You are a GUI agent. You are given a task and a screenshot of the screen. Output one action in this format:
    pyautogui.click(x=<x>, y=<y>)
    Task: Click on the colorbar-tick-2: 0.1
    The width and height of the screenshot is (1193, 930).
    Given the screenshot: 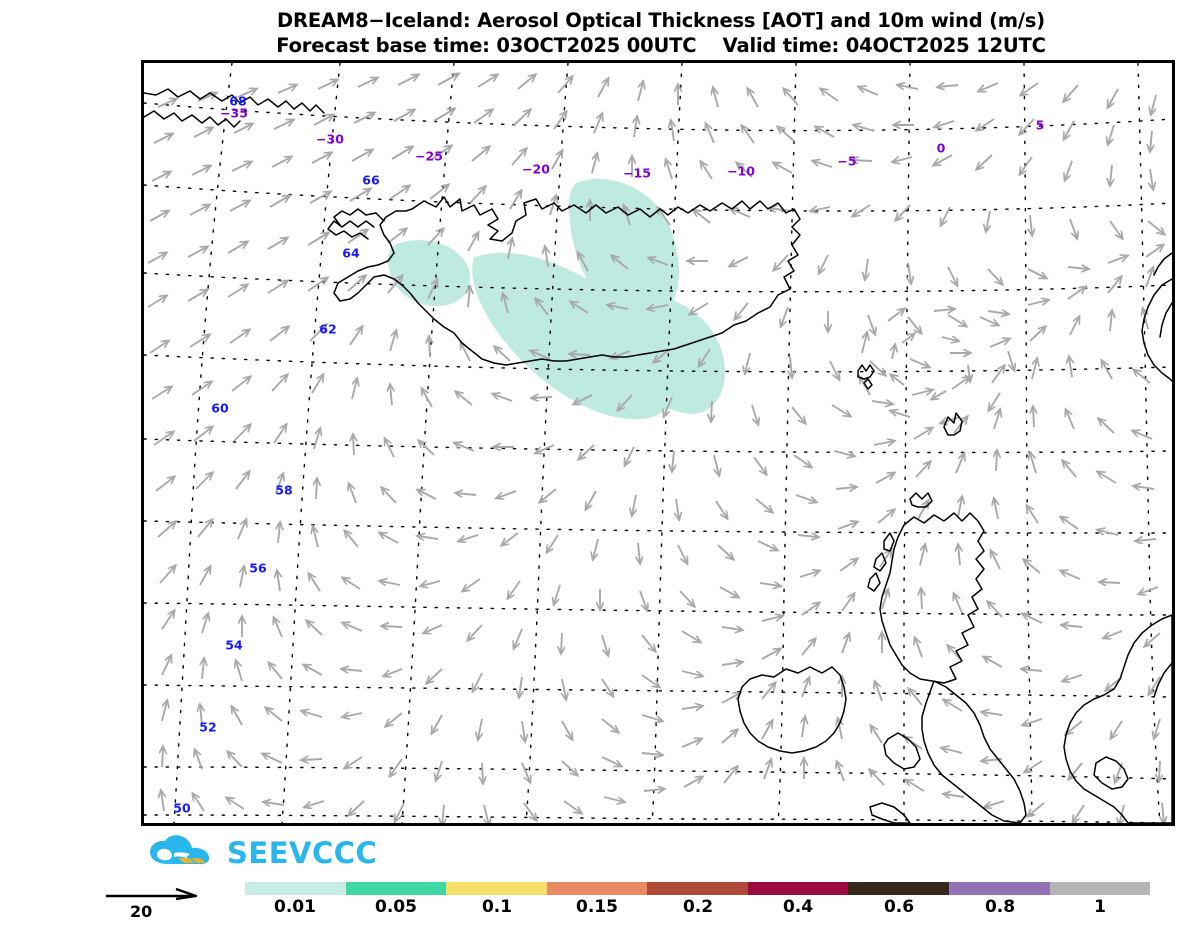 What is the action you would take?
    pyautogui.click(x=497, y=907)
    